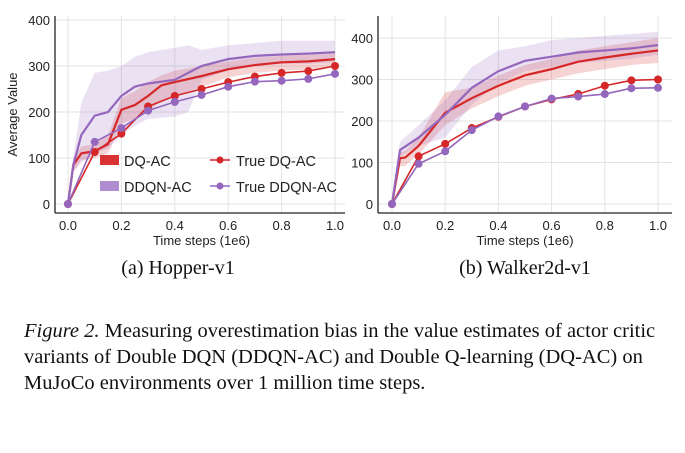 This screenshot has height=453, width=685. What do you see at coordinates (158, 188) in the screenshot?
I see `legend-label: DDQN-AC` at bounding box center [158, 188].